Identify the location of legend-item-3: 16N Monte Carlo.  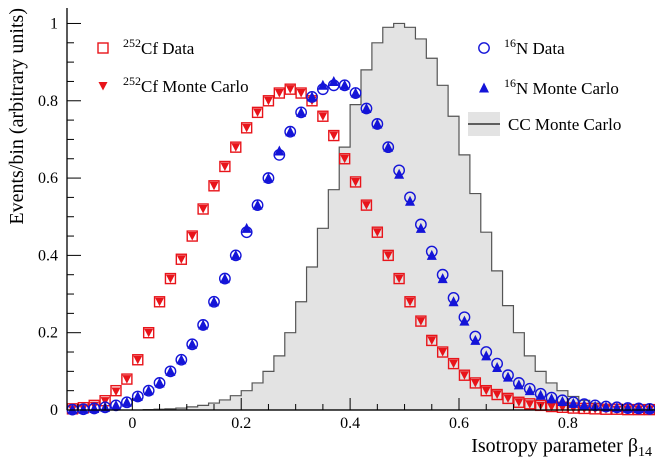
(549, 87).